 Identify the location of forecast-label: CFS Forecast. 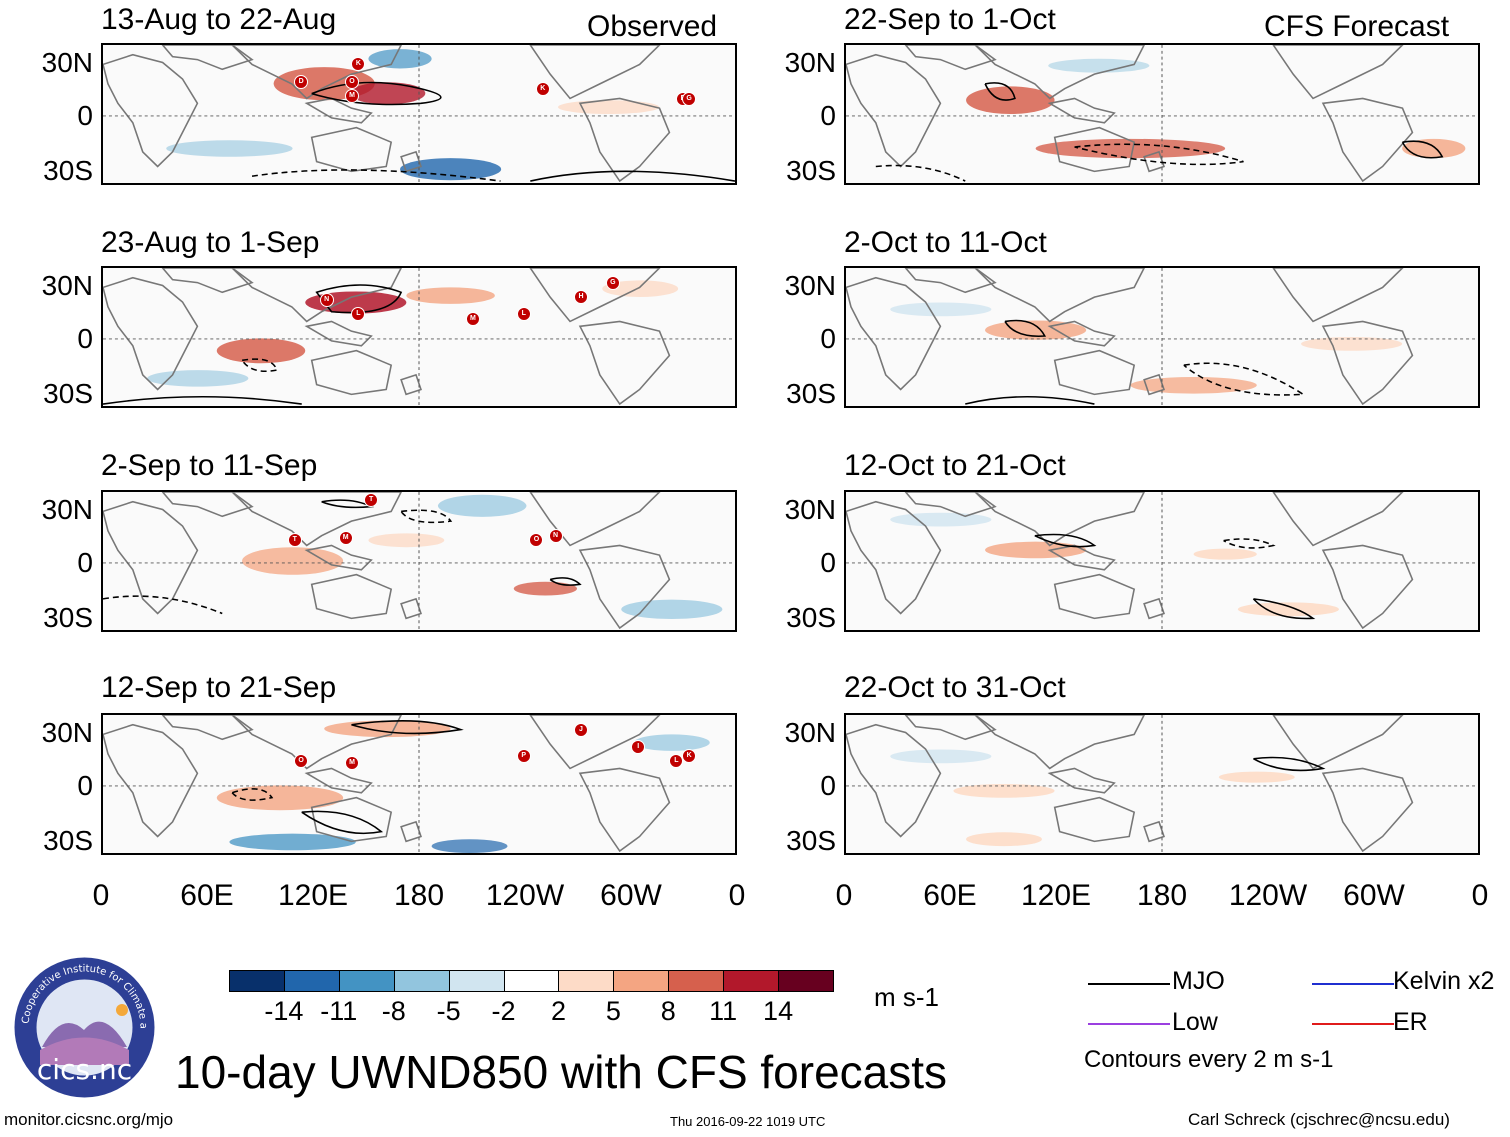
(1357, 26).